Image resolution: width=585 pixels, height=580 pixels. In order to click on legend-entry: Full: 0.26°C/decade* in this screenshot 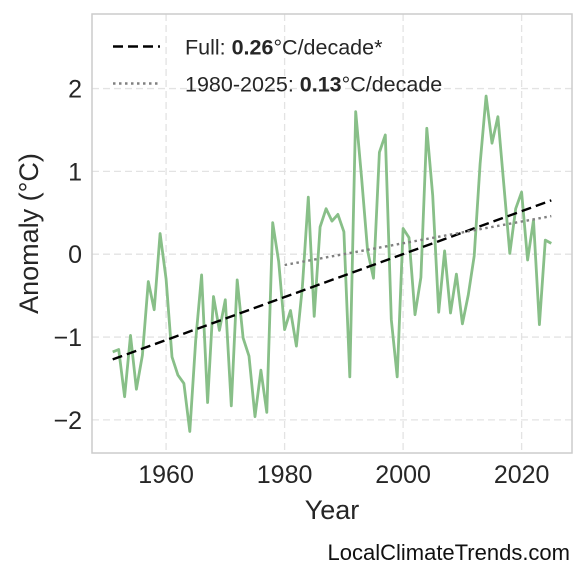, I will do `click(284, 48)`.